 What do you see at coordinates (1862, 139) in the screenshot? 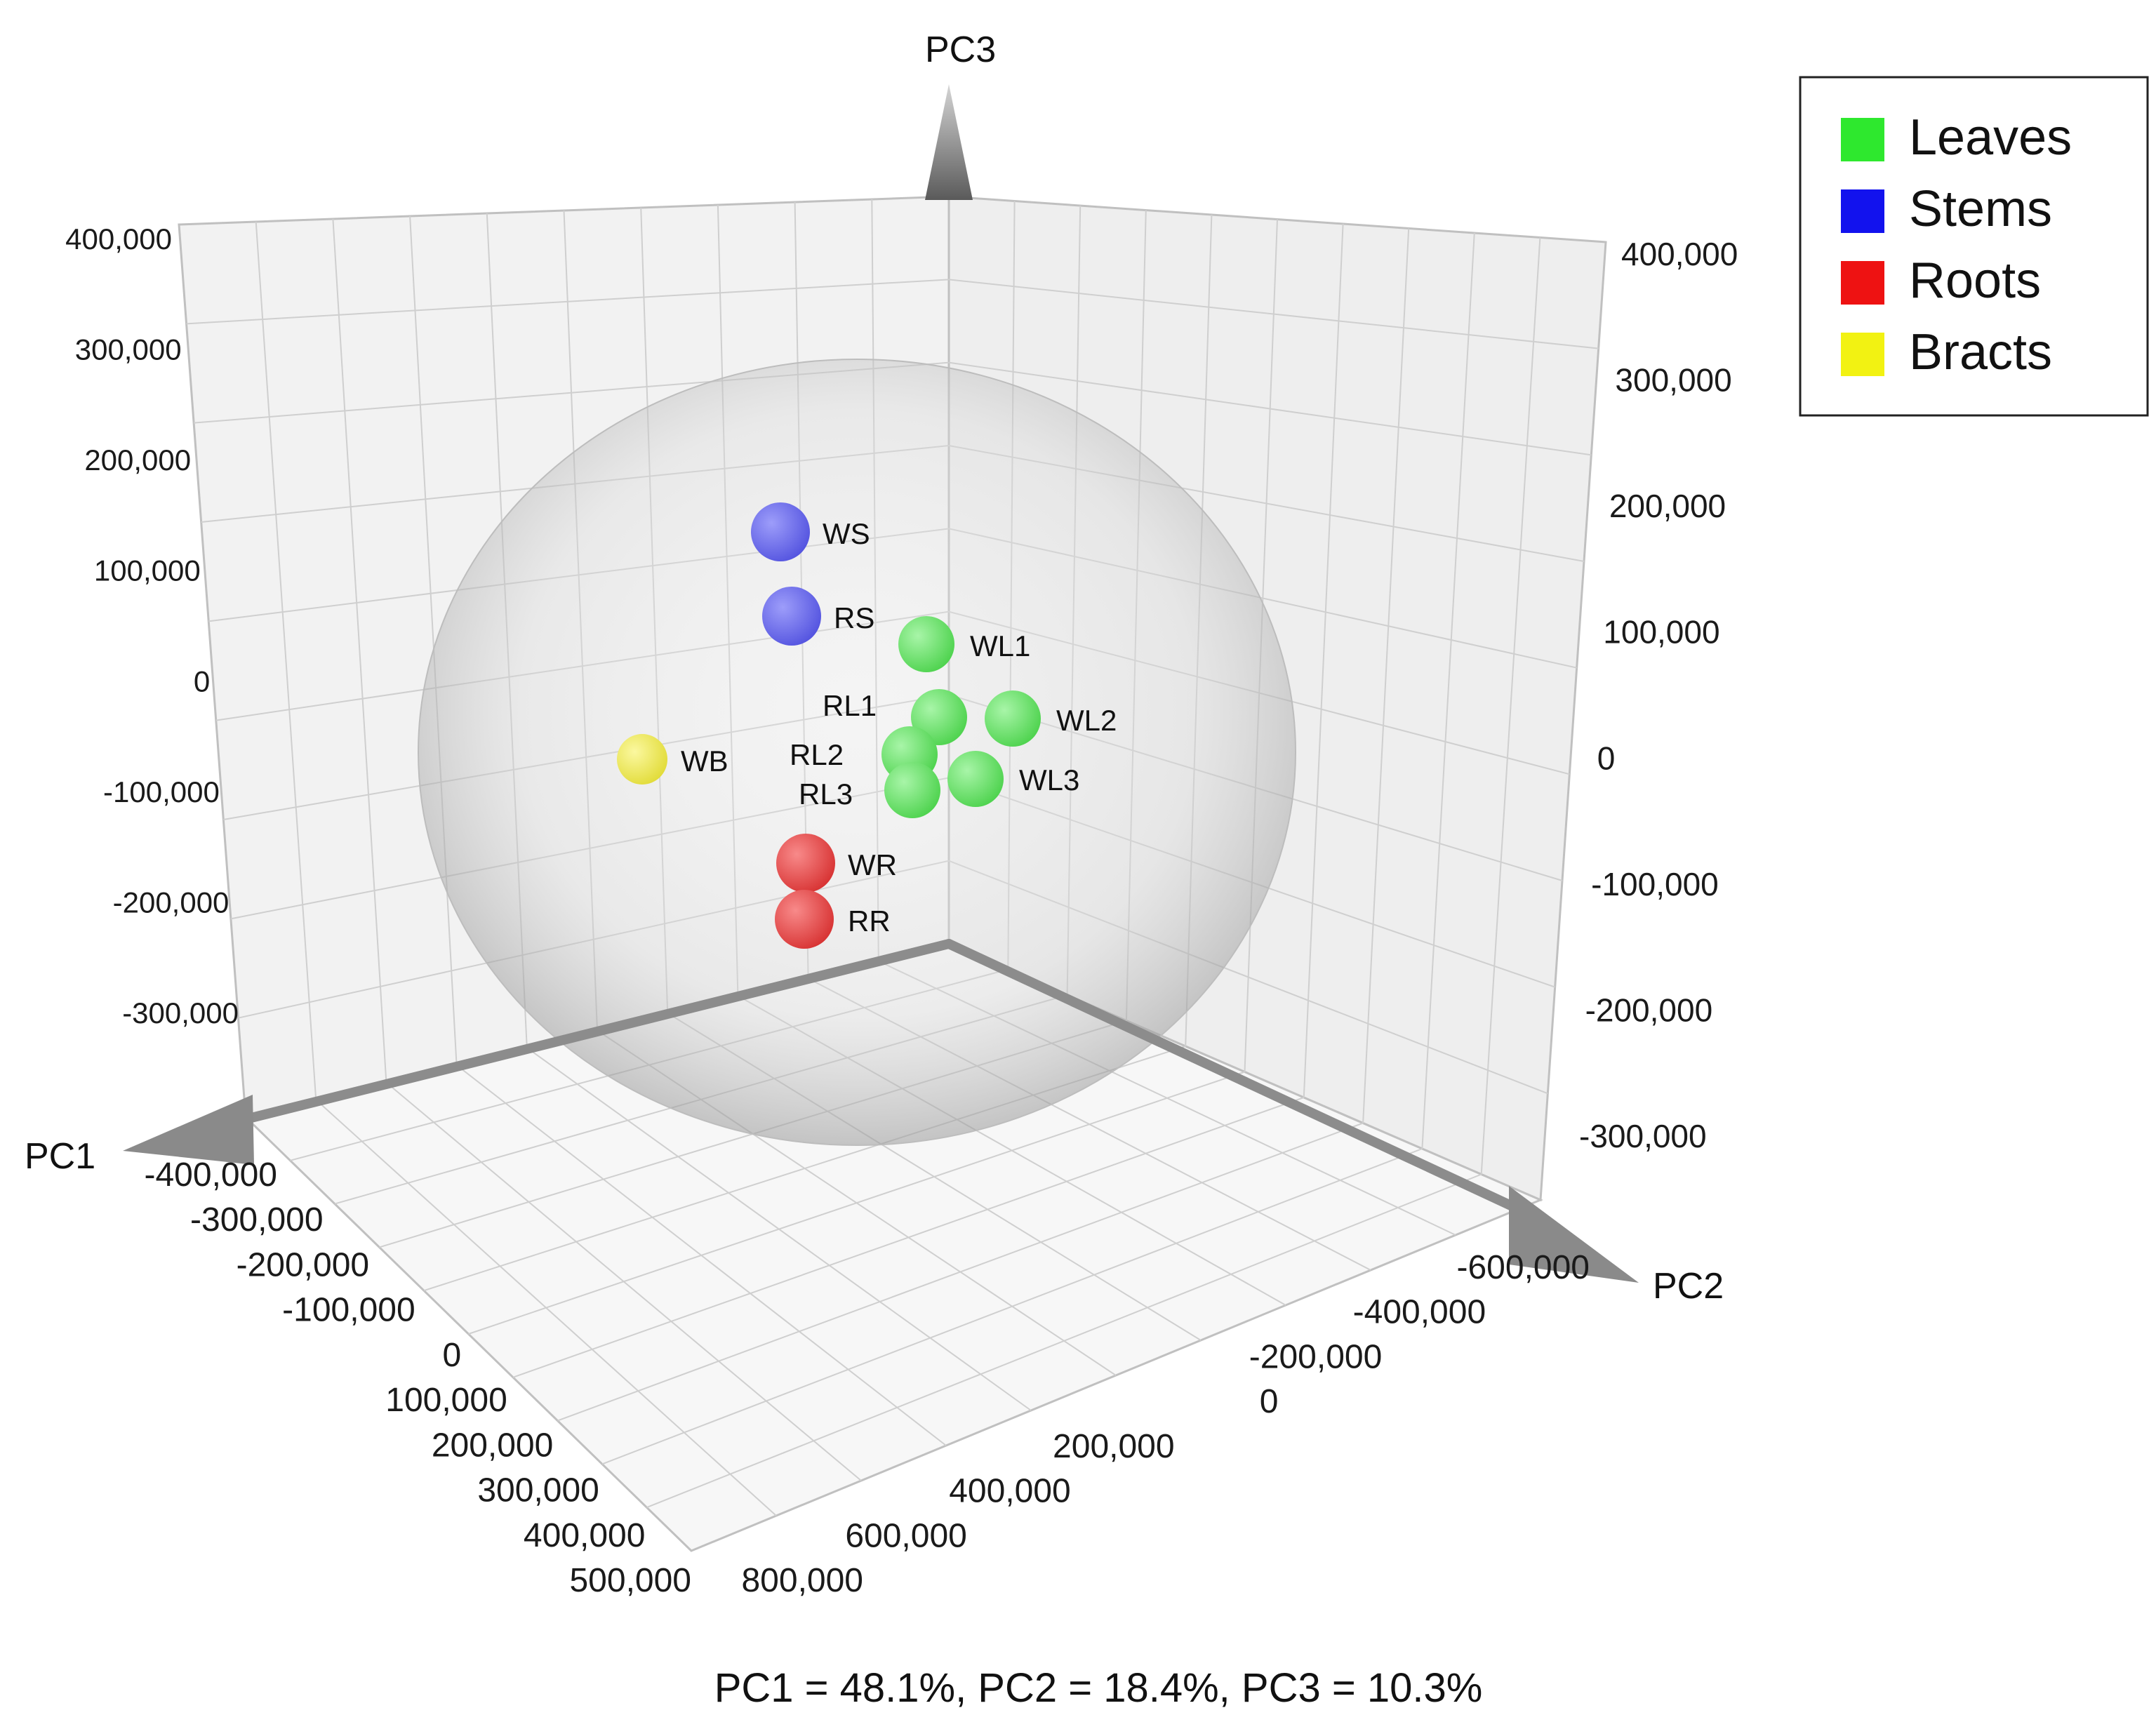
I see `legend-swatch-leaves` at bounding box center [1862, 139].